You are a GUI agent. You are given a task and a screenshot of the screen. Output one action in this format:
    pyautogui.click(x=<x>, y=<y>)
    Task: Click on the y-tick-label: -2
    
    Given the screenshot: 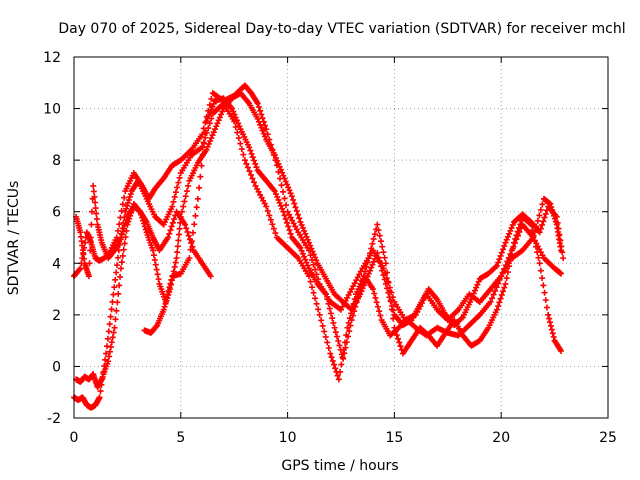 What is the action you would take?
    pyautogui.click(x=54, y=419)
    